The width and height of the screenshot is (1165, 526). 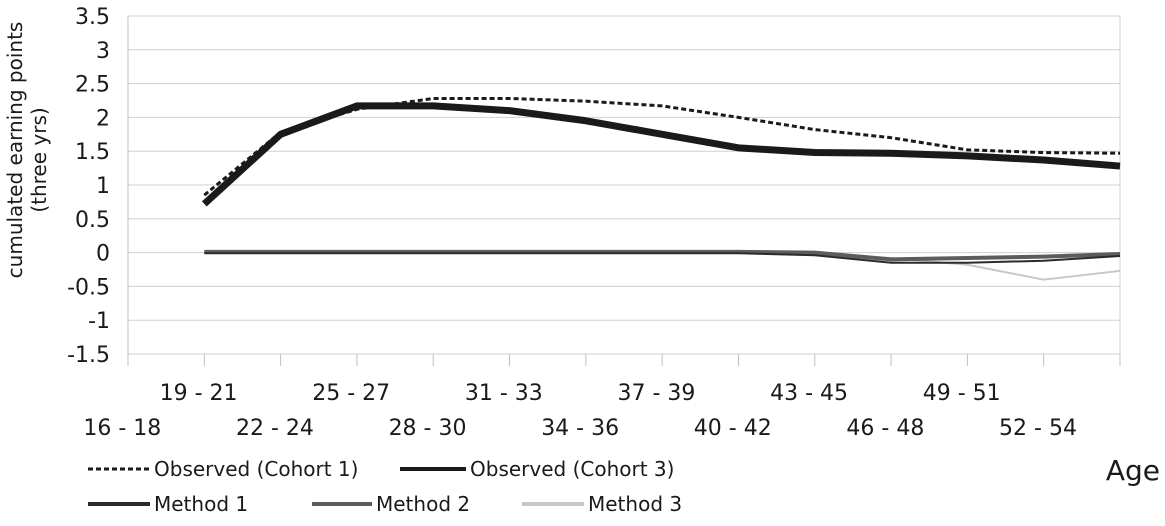 I want to click on y-tick-label: 1.5, so click(x=92, y=152).